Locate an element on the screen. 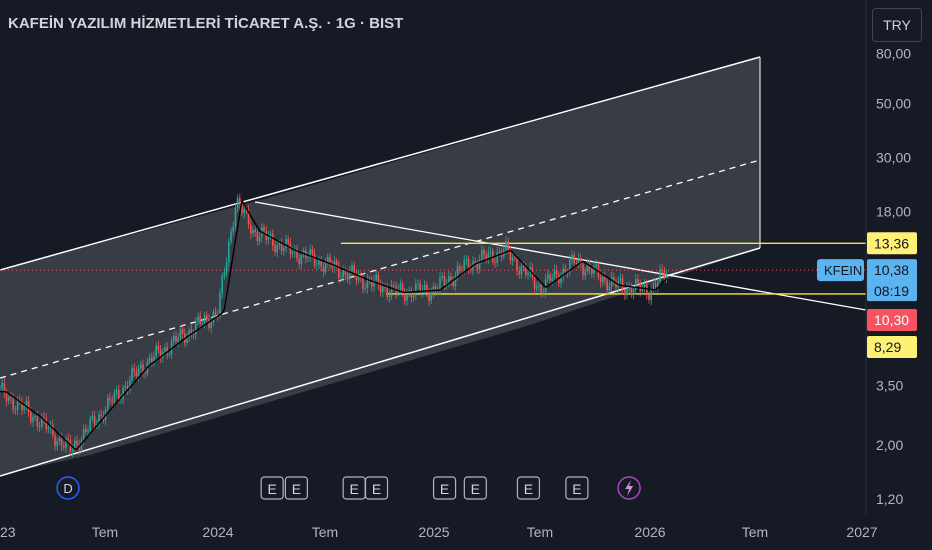 The image size is (932, 550). red-level-label-bg is located at coordinates (892, 320).